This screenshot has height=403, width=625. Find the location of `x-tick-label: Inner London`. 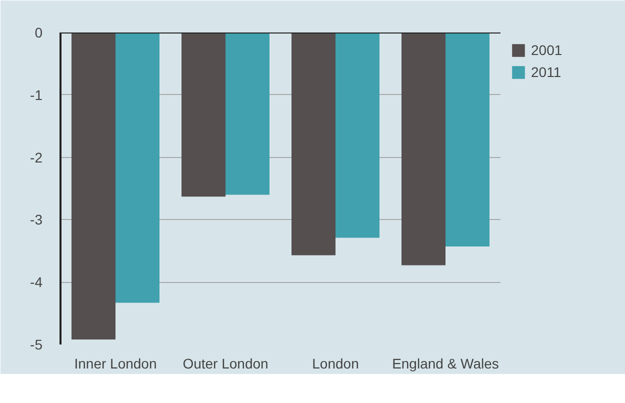

x-tick-label: Inner London is located at coordinates (115, 364).